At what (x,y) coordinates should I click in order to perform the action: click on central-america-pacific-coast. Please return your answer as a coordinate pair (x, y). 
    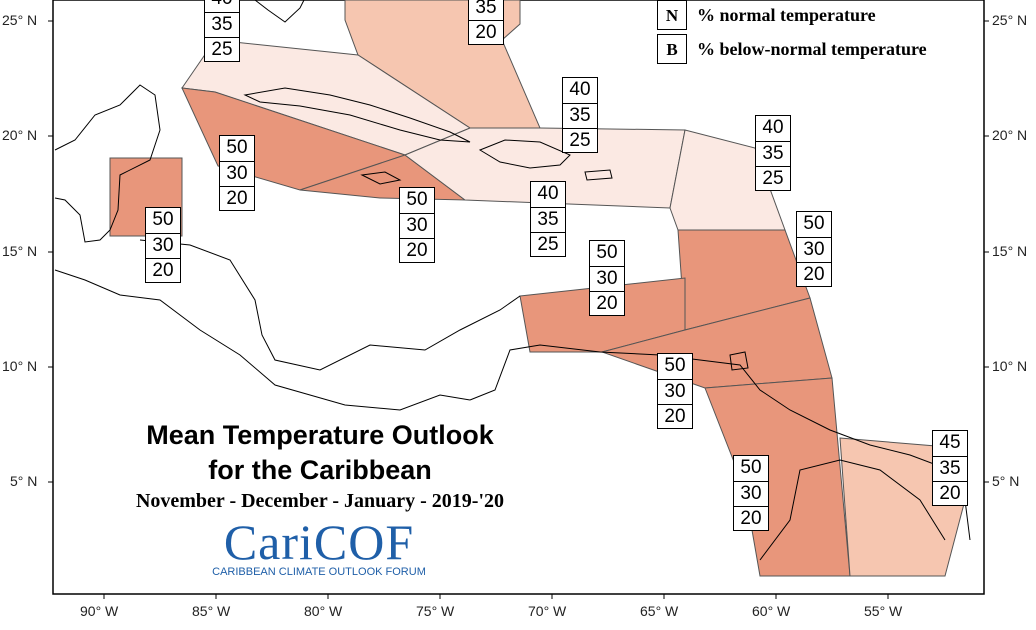
    Looking at the image, I should click on (262, 340).